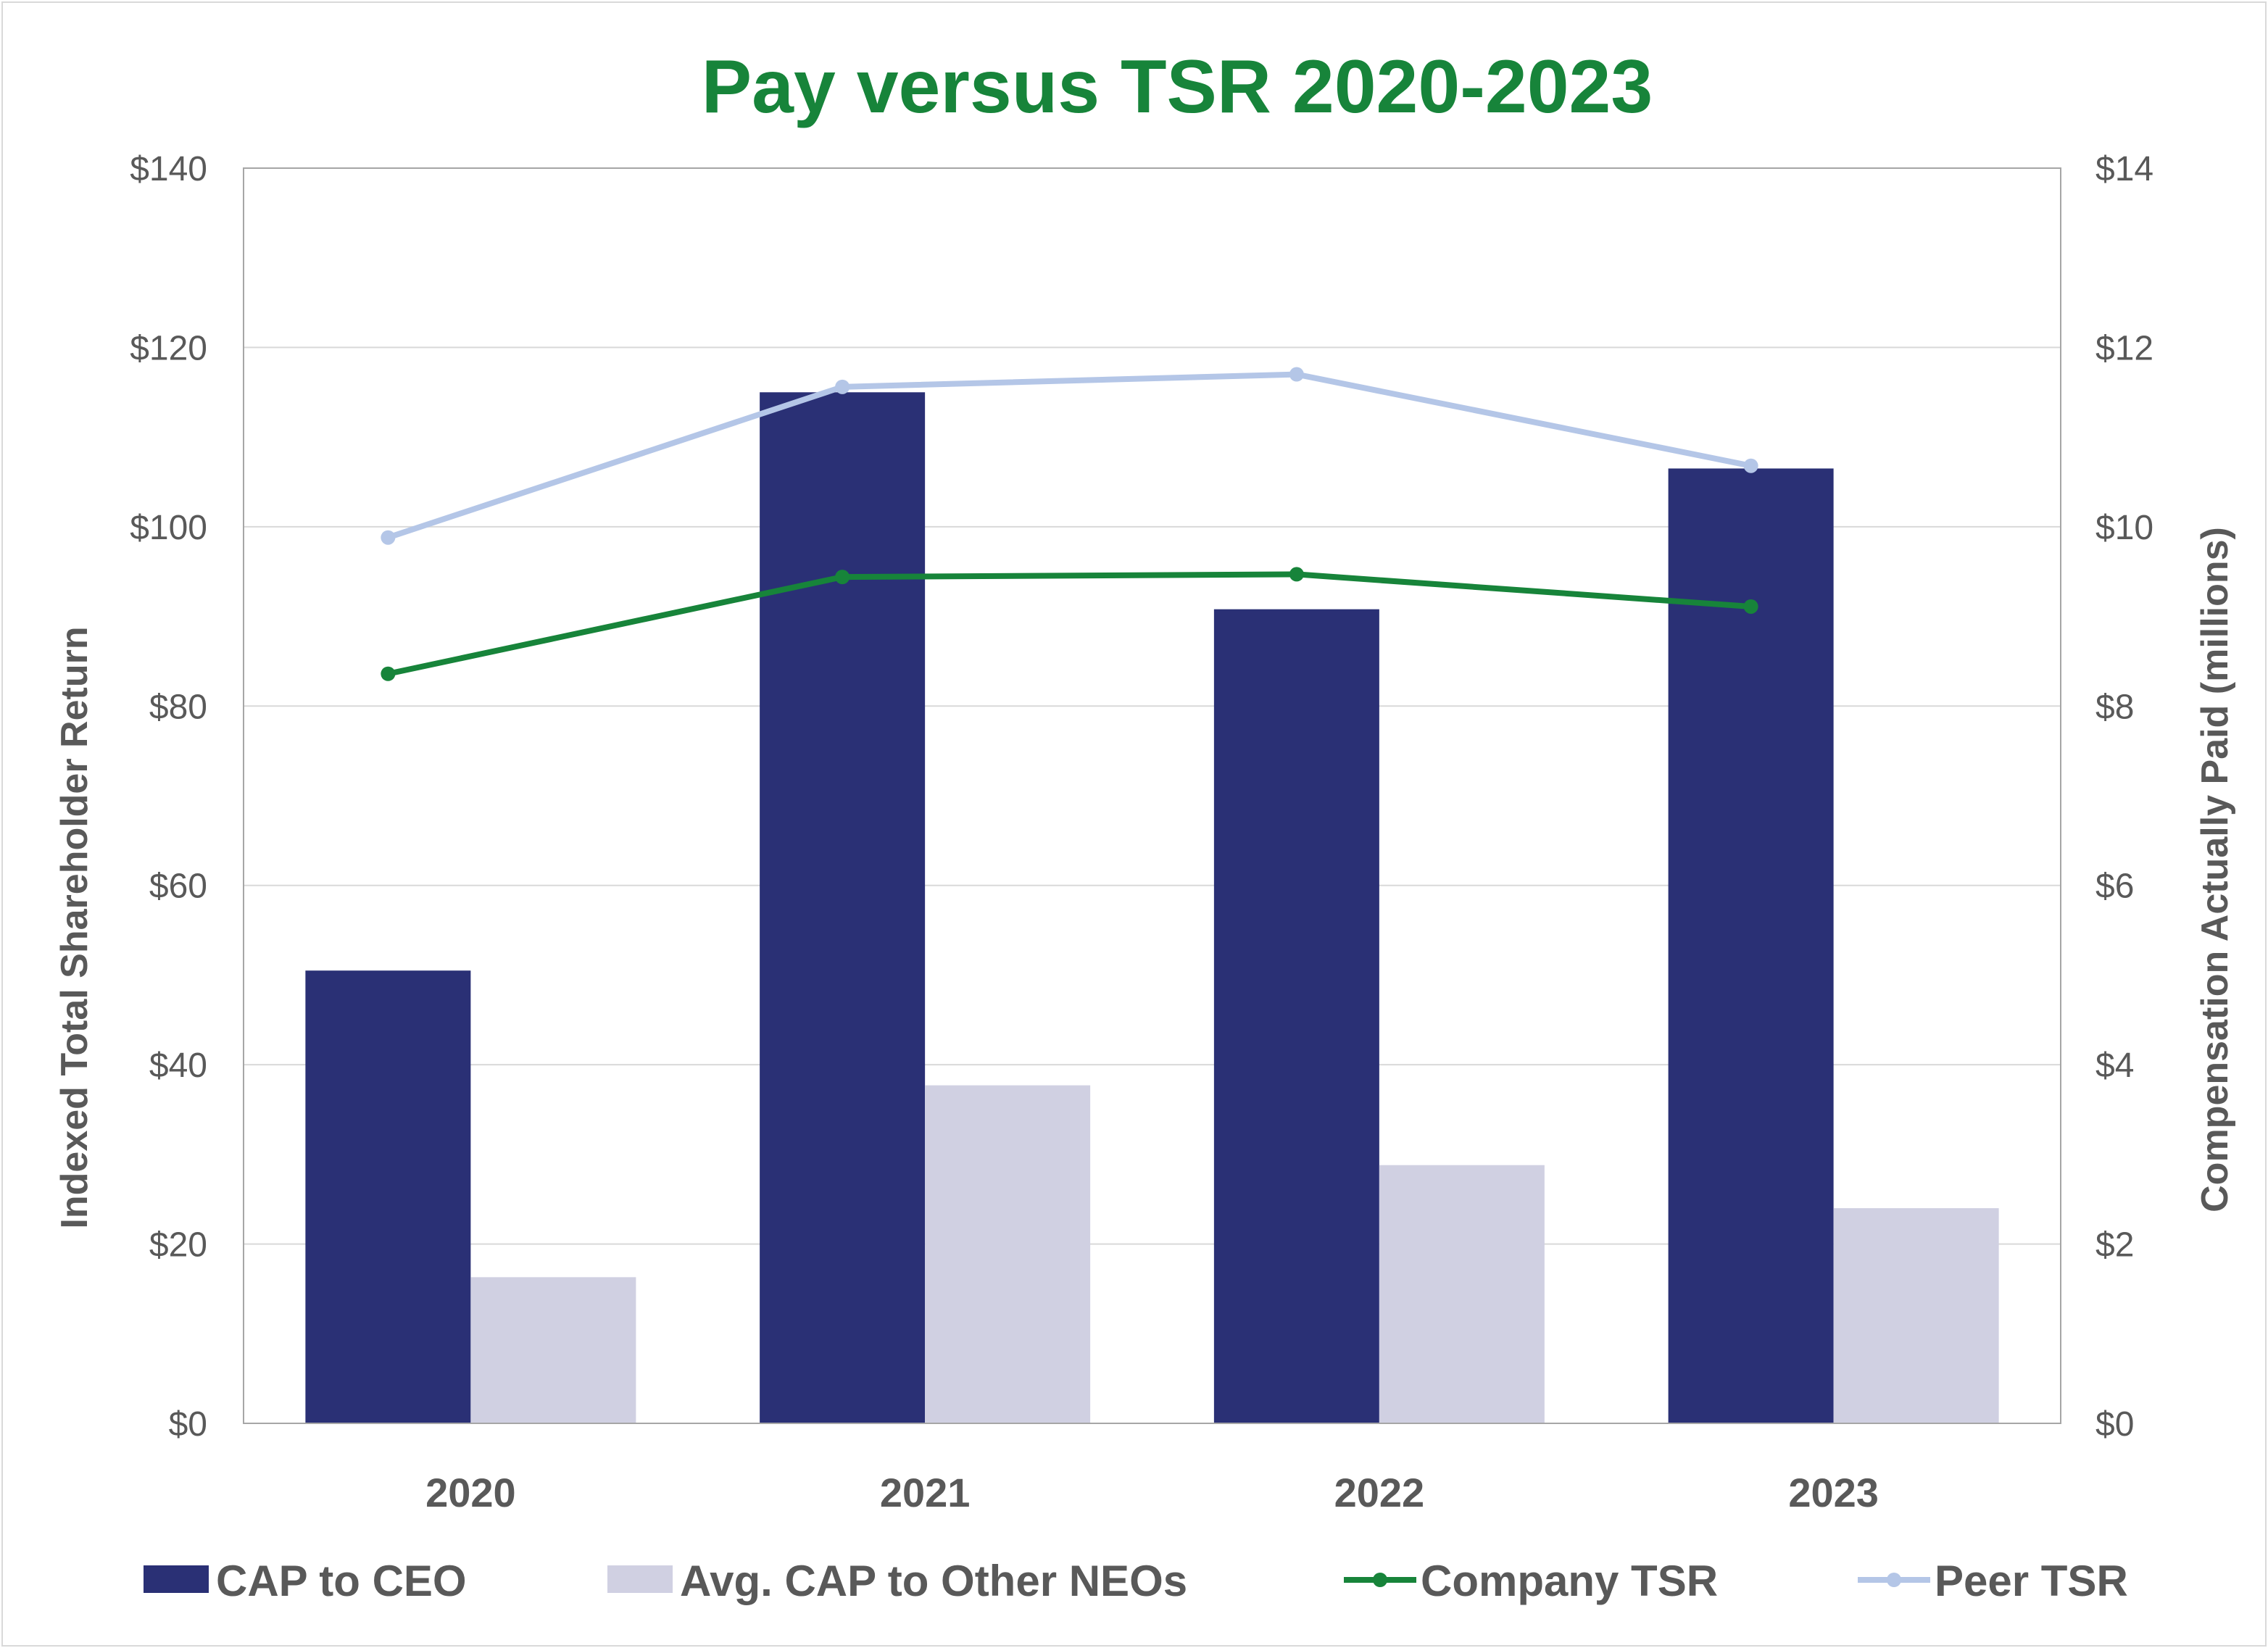 This screenshot has height=1648, width=2268. I want to click on left-tick-label: $60, so click(178, 886).